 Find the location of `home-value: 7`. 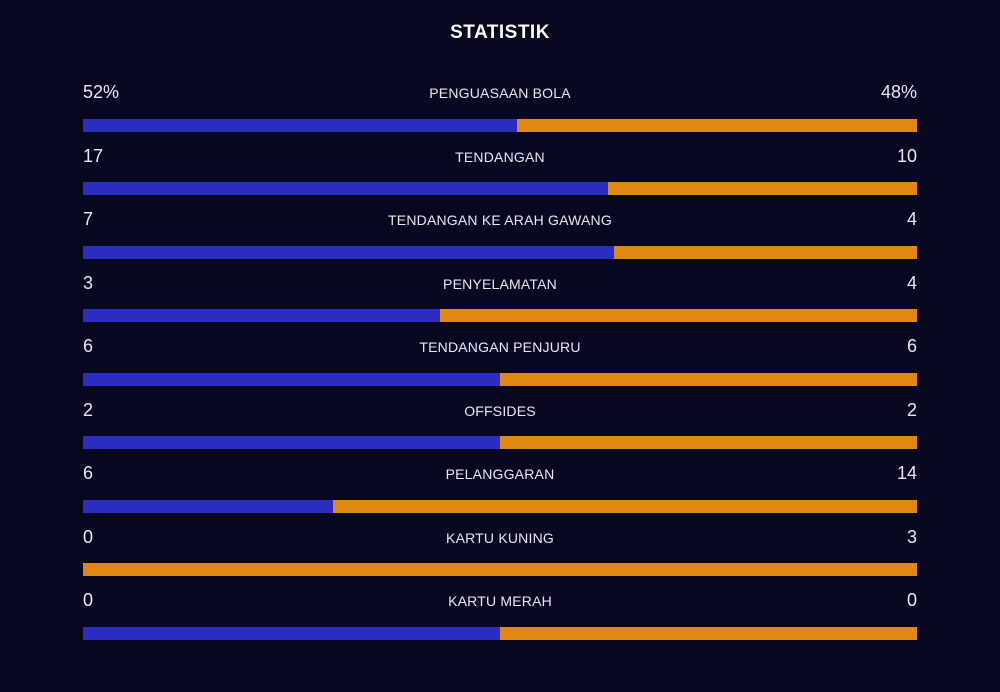

home-value: 7 is located at coordinates (88, 219).